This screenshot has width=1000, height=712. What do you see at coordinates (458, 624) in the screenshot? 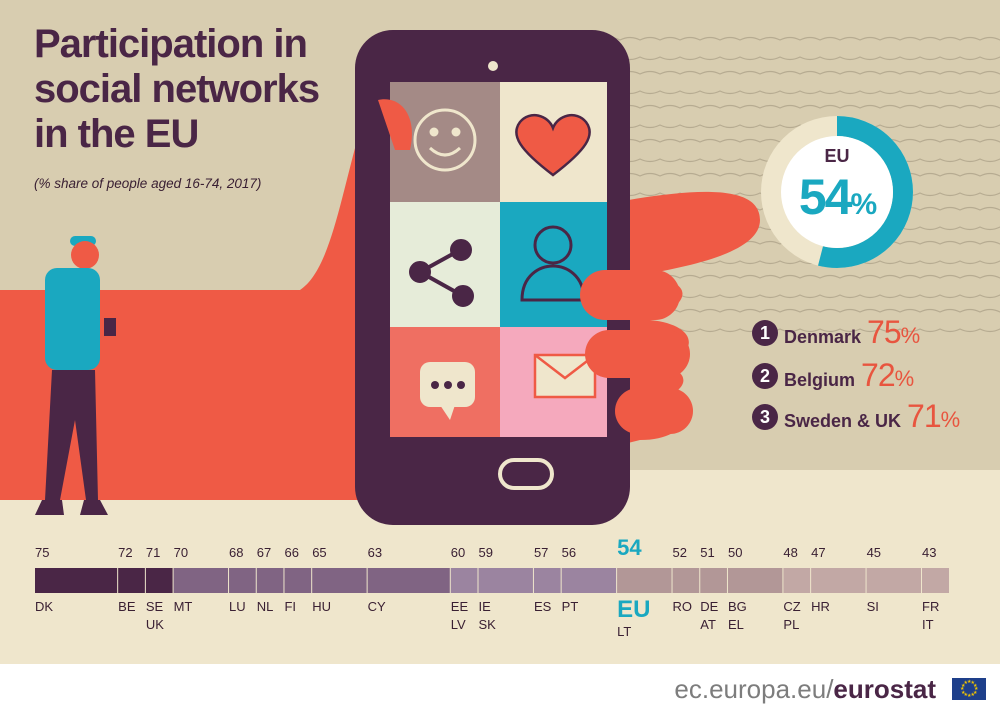
I see `country-label: LV` at bounding box center [458, 624].